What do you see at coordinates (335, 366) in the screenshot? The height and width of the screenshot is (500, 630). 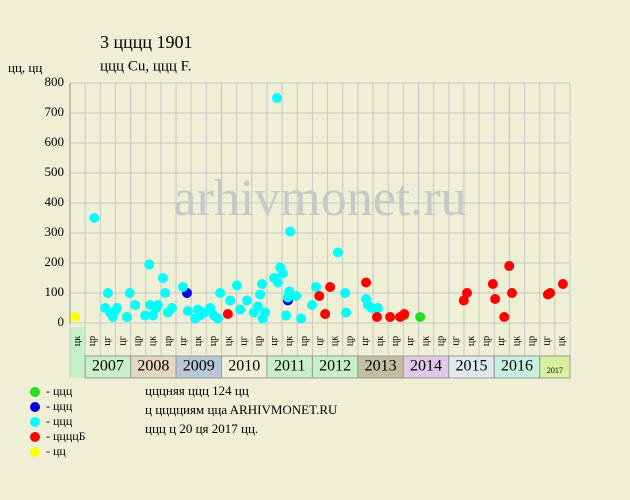 I see `year-label: 2012` at bounding box center [335, 366].